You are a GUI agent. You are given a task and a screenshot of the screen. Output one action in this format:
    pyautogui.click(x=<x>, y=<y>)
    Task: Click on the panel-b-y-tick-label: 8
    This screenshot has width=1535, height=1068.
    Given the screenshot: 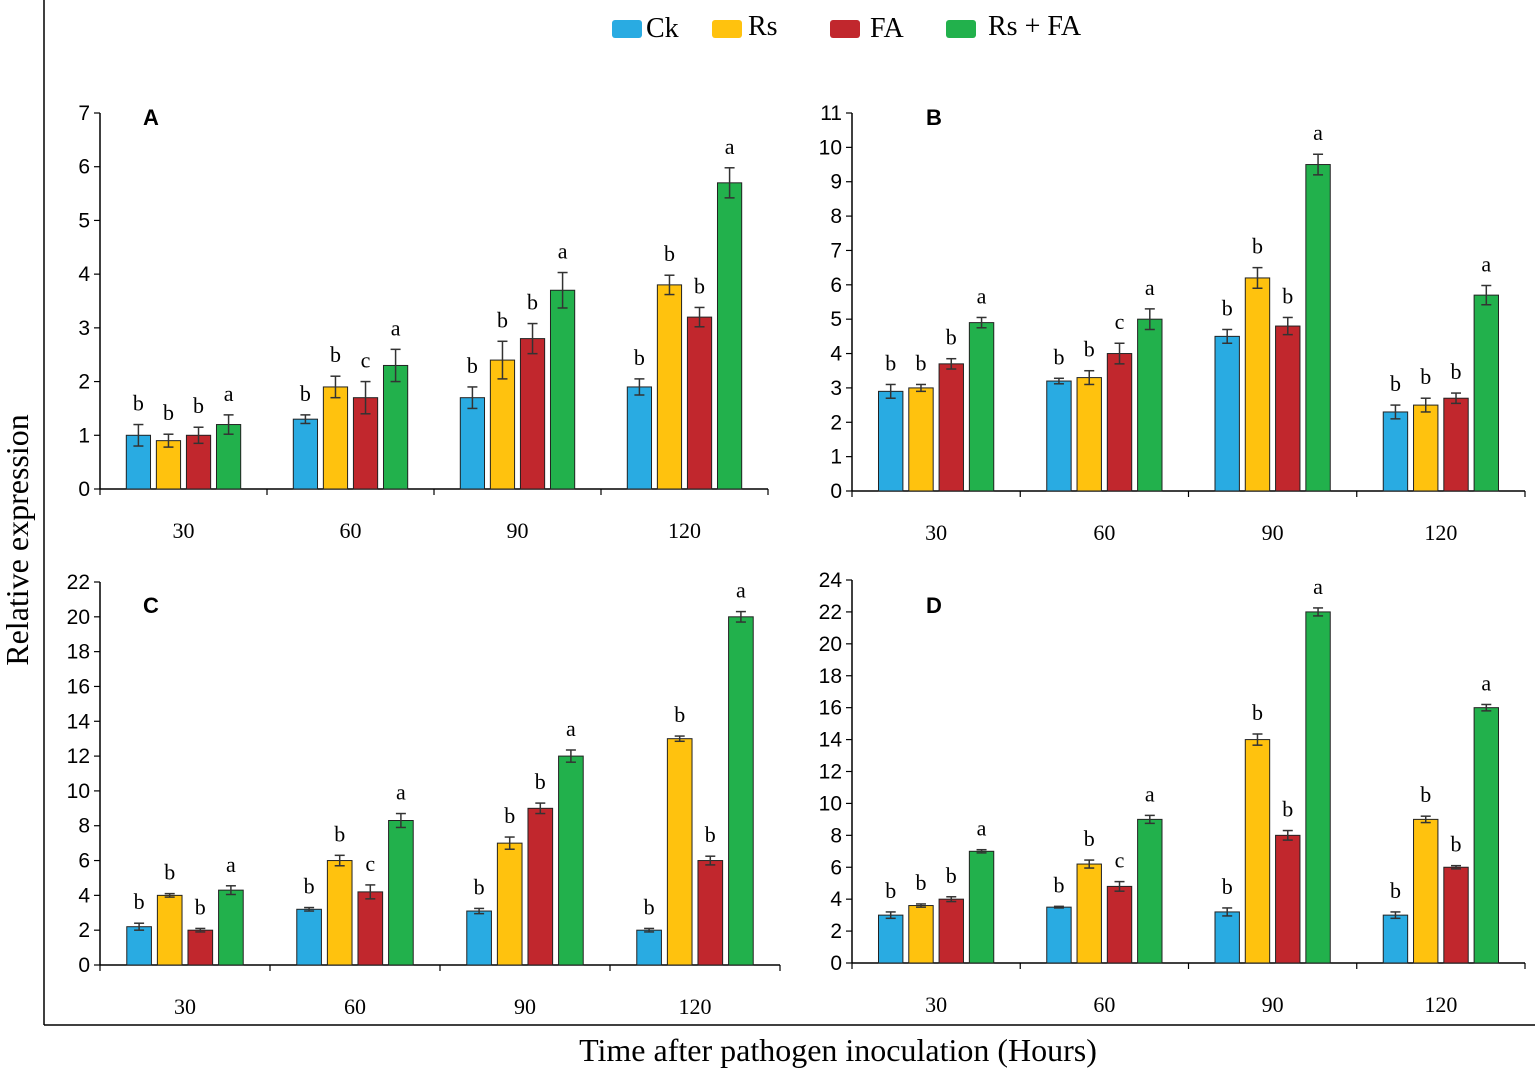 What is the action you would take?
    pyautogui.click(x=836, y=216)
    